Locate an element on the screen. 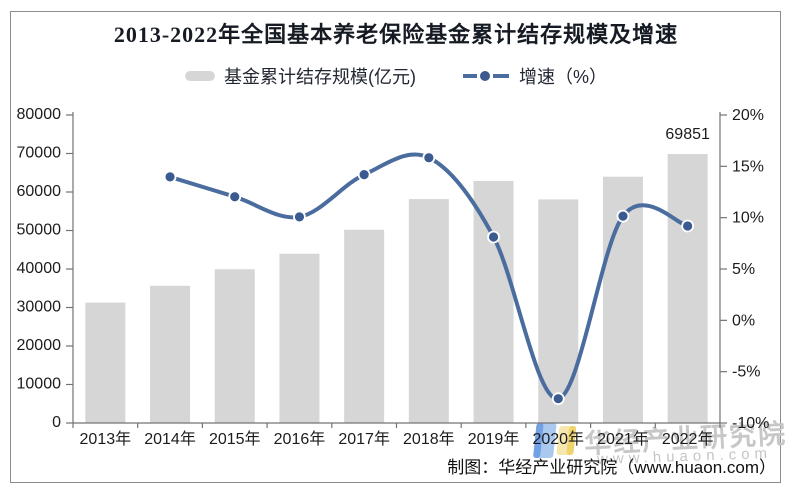 This screenshot has width=792, height=500. left-axis-label: 80000 is located at coordinates (39, 114).